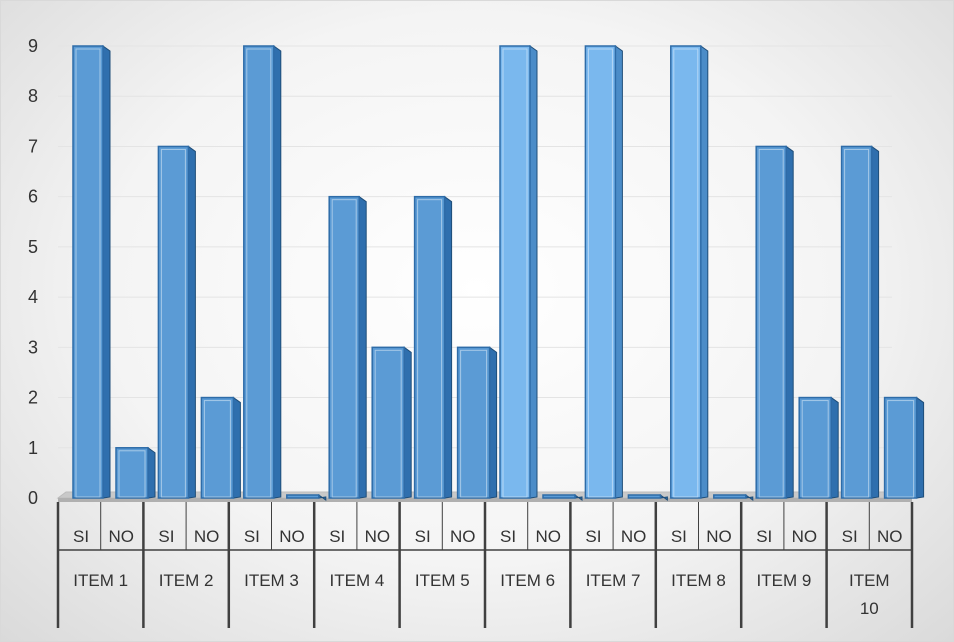 The height and width of the screenshot is (642, 954). Describe the element at coordinates (357, 580) in the screenshot. I see `group-label: ITEM 4` at that location.